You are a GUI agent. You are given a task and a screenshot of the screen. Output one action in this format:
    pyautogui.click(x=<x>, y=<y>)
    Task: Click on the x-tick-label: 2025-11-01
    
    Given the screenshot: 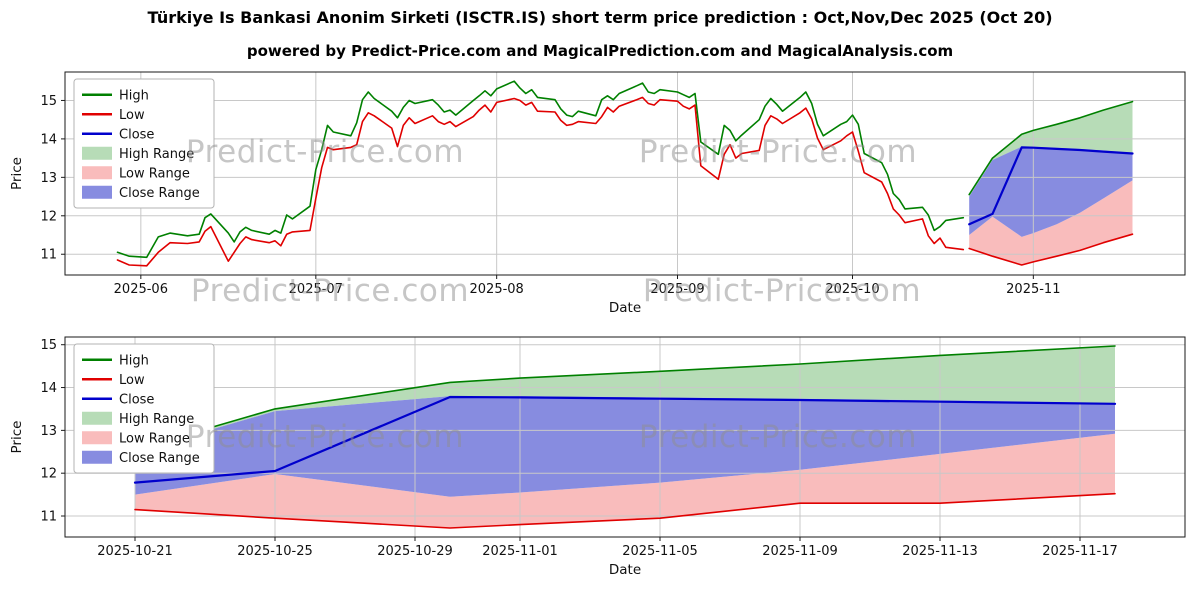 What is the action you would take?
    pyautogui.click(x=520, y=551)
    